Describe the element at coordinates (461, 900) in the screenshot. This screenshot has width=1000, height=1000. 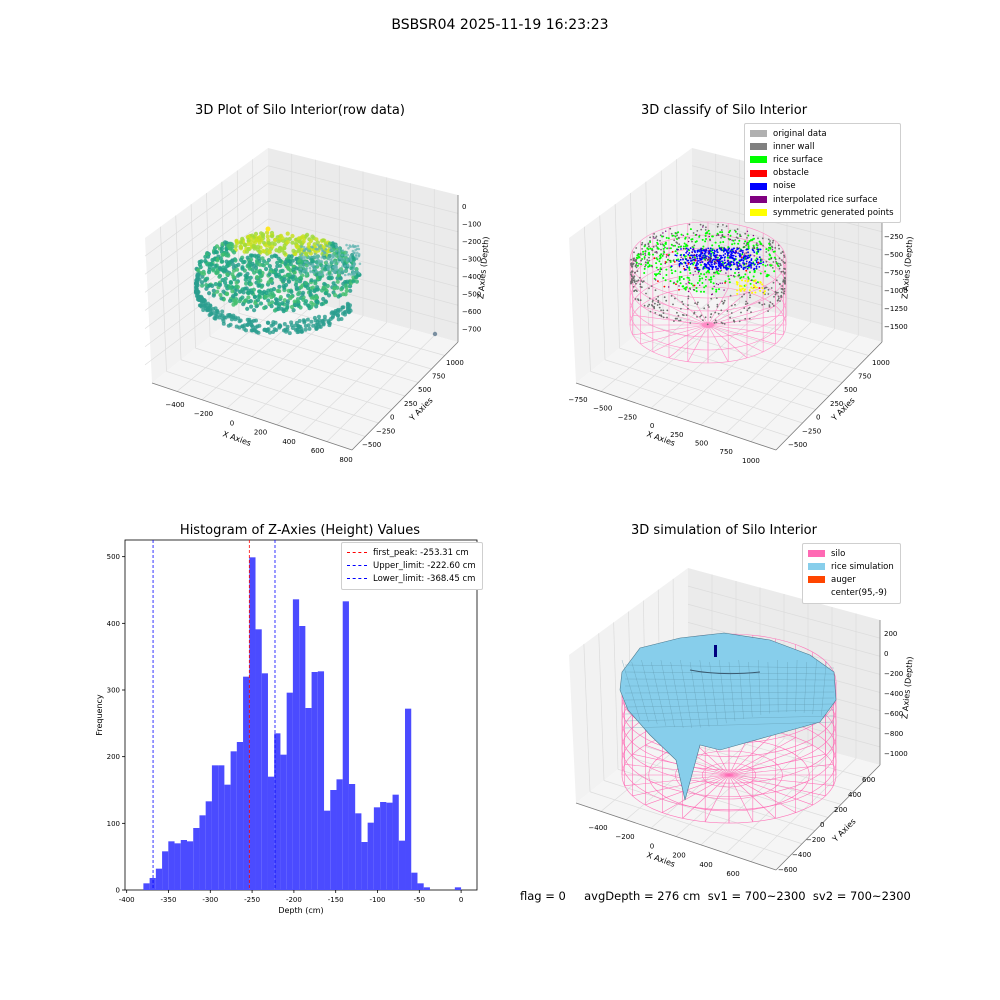
I see `x-tick-label: 0` at that location.